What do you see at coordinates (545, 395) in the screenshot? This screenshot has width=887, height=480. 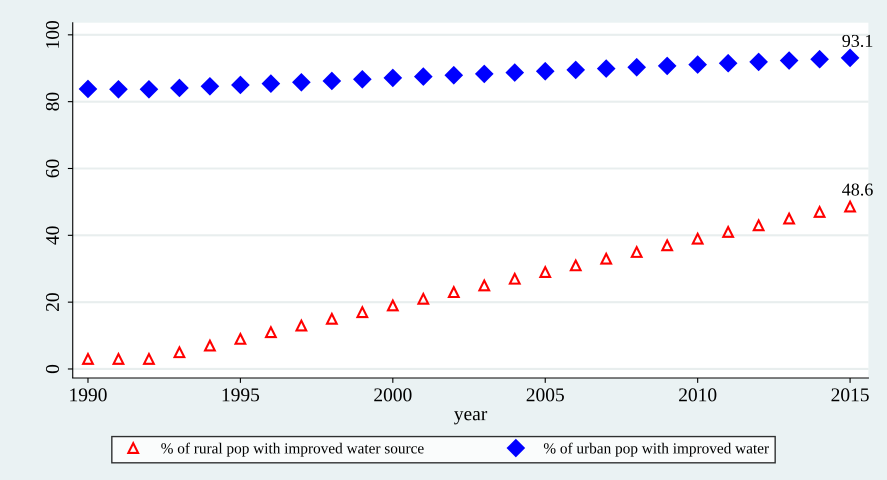 I see `x-tick-label: 2005` at bounding box center [545, 395].